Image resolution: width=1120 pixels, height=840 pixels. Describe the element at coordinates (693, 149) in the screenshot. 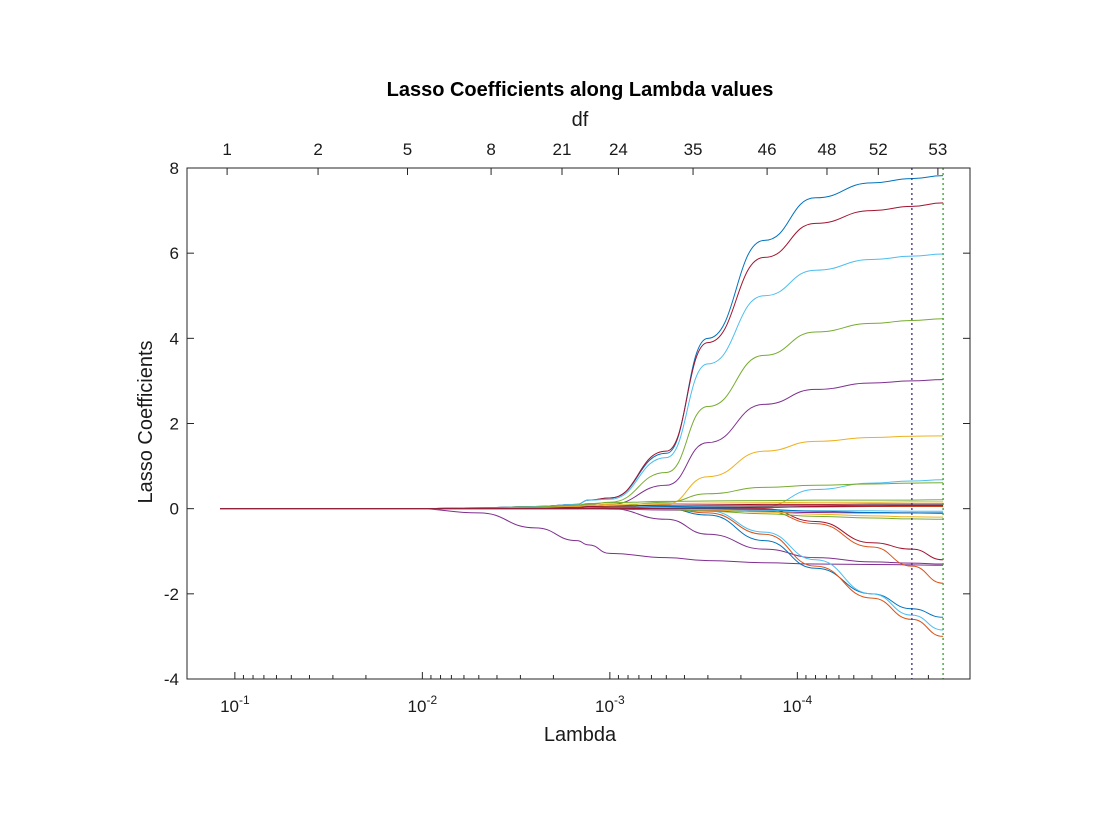

I see `df-tick-label: 35` at that location.